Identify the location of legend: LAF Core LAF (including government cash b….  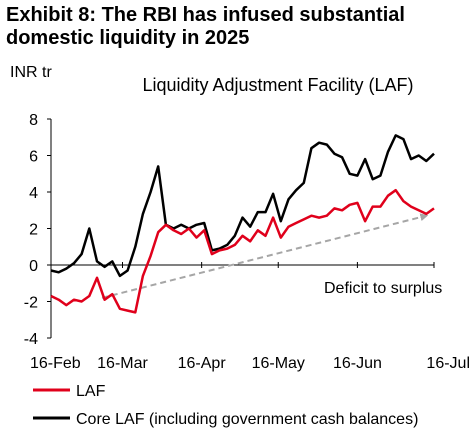
(225, 405).